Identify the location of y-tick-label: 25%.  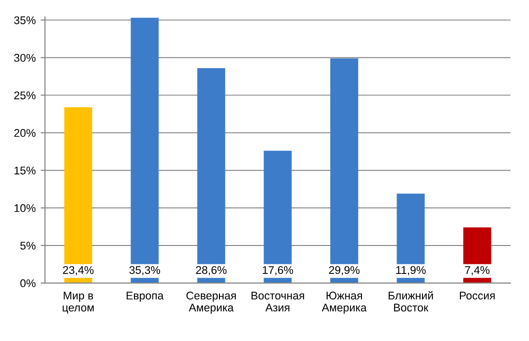
(25, 95).